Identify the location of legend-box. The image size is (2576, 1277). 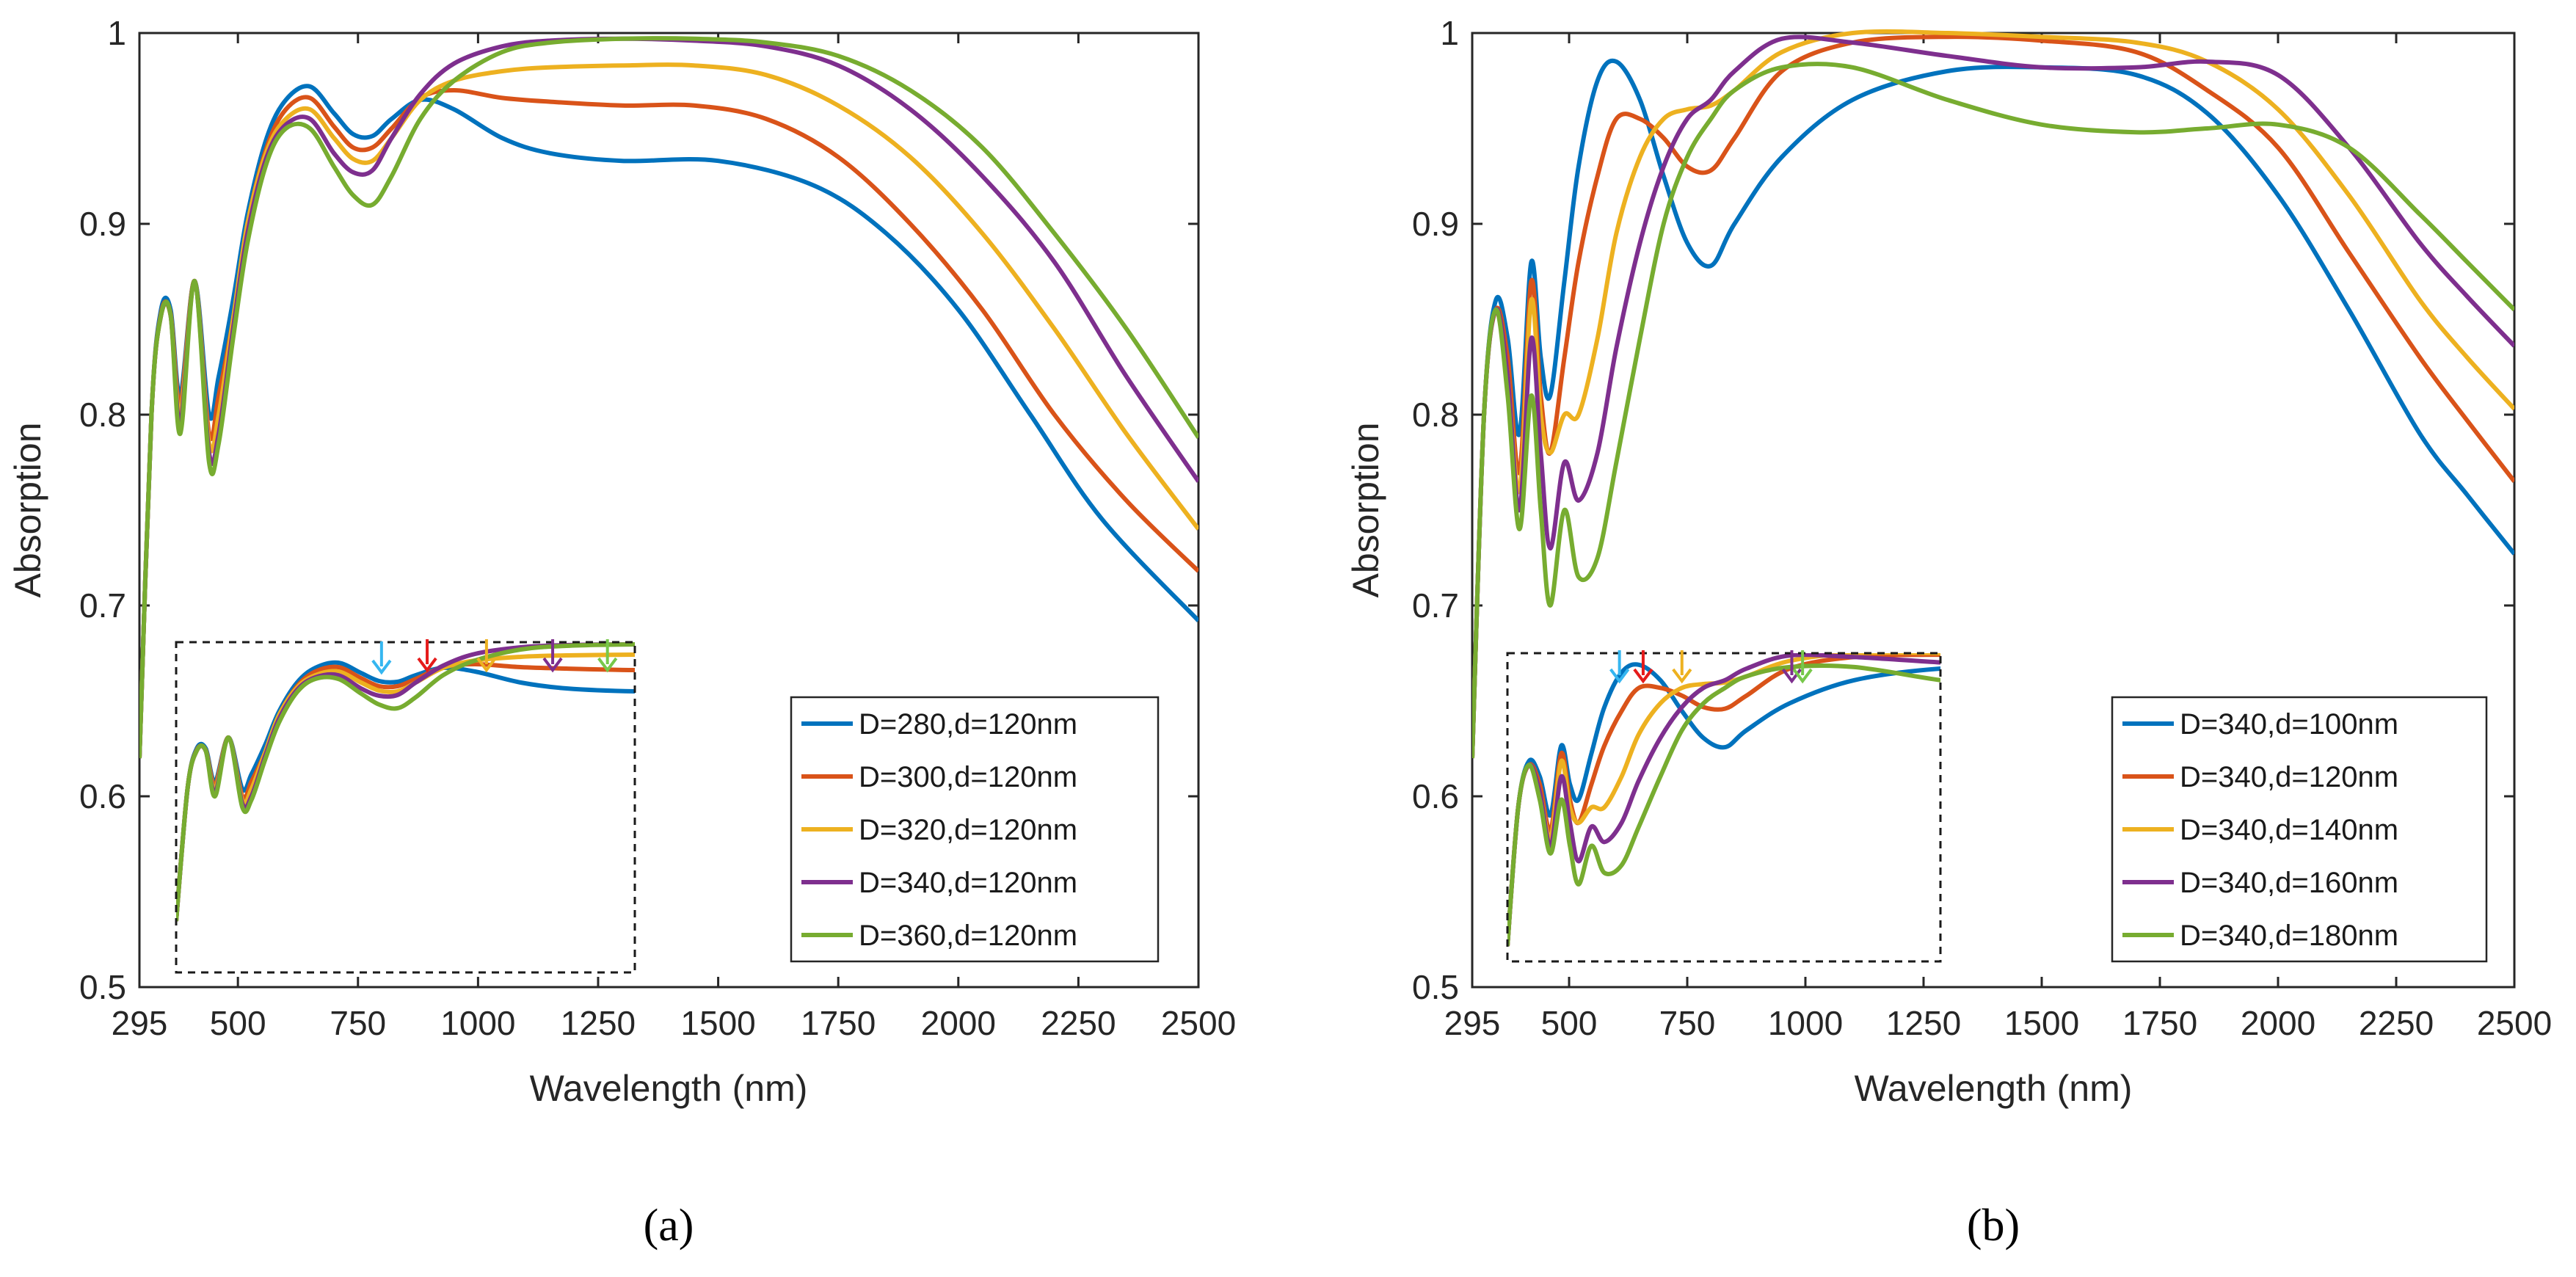
(2299, 829).